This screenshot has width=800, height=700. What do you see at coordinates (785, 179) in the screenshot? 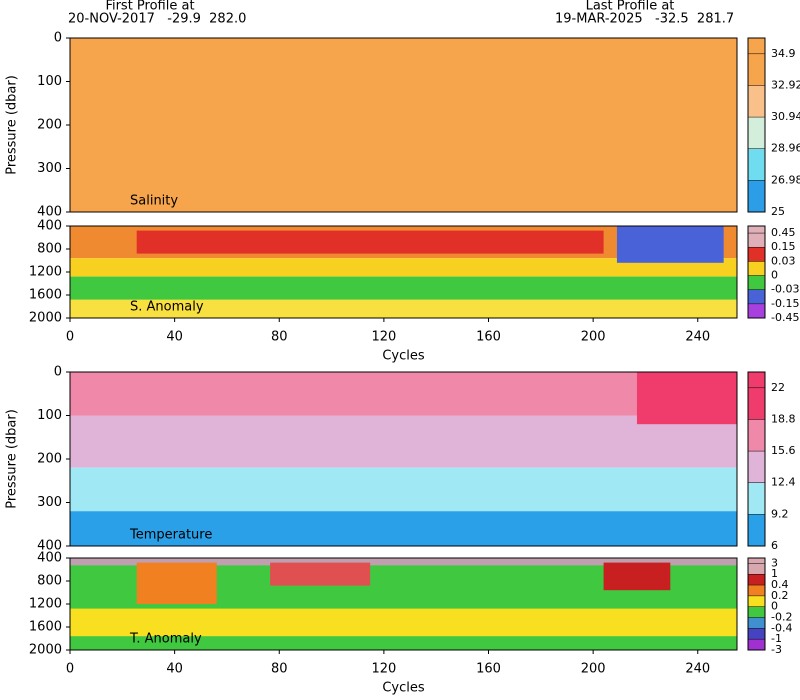
I see `colorbar-label: 26.98` at bounding box center [785, 179].